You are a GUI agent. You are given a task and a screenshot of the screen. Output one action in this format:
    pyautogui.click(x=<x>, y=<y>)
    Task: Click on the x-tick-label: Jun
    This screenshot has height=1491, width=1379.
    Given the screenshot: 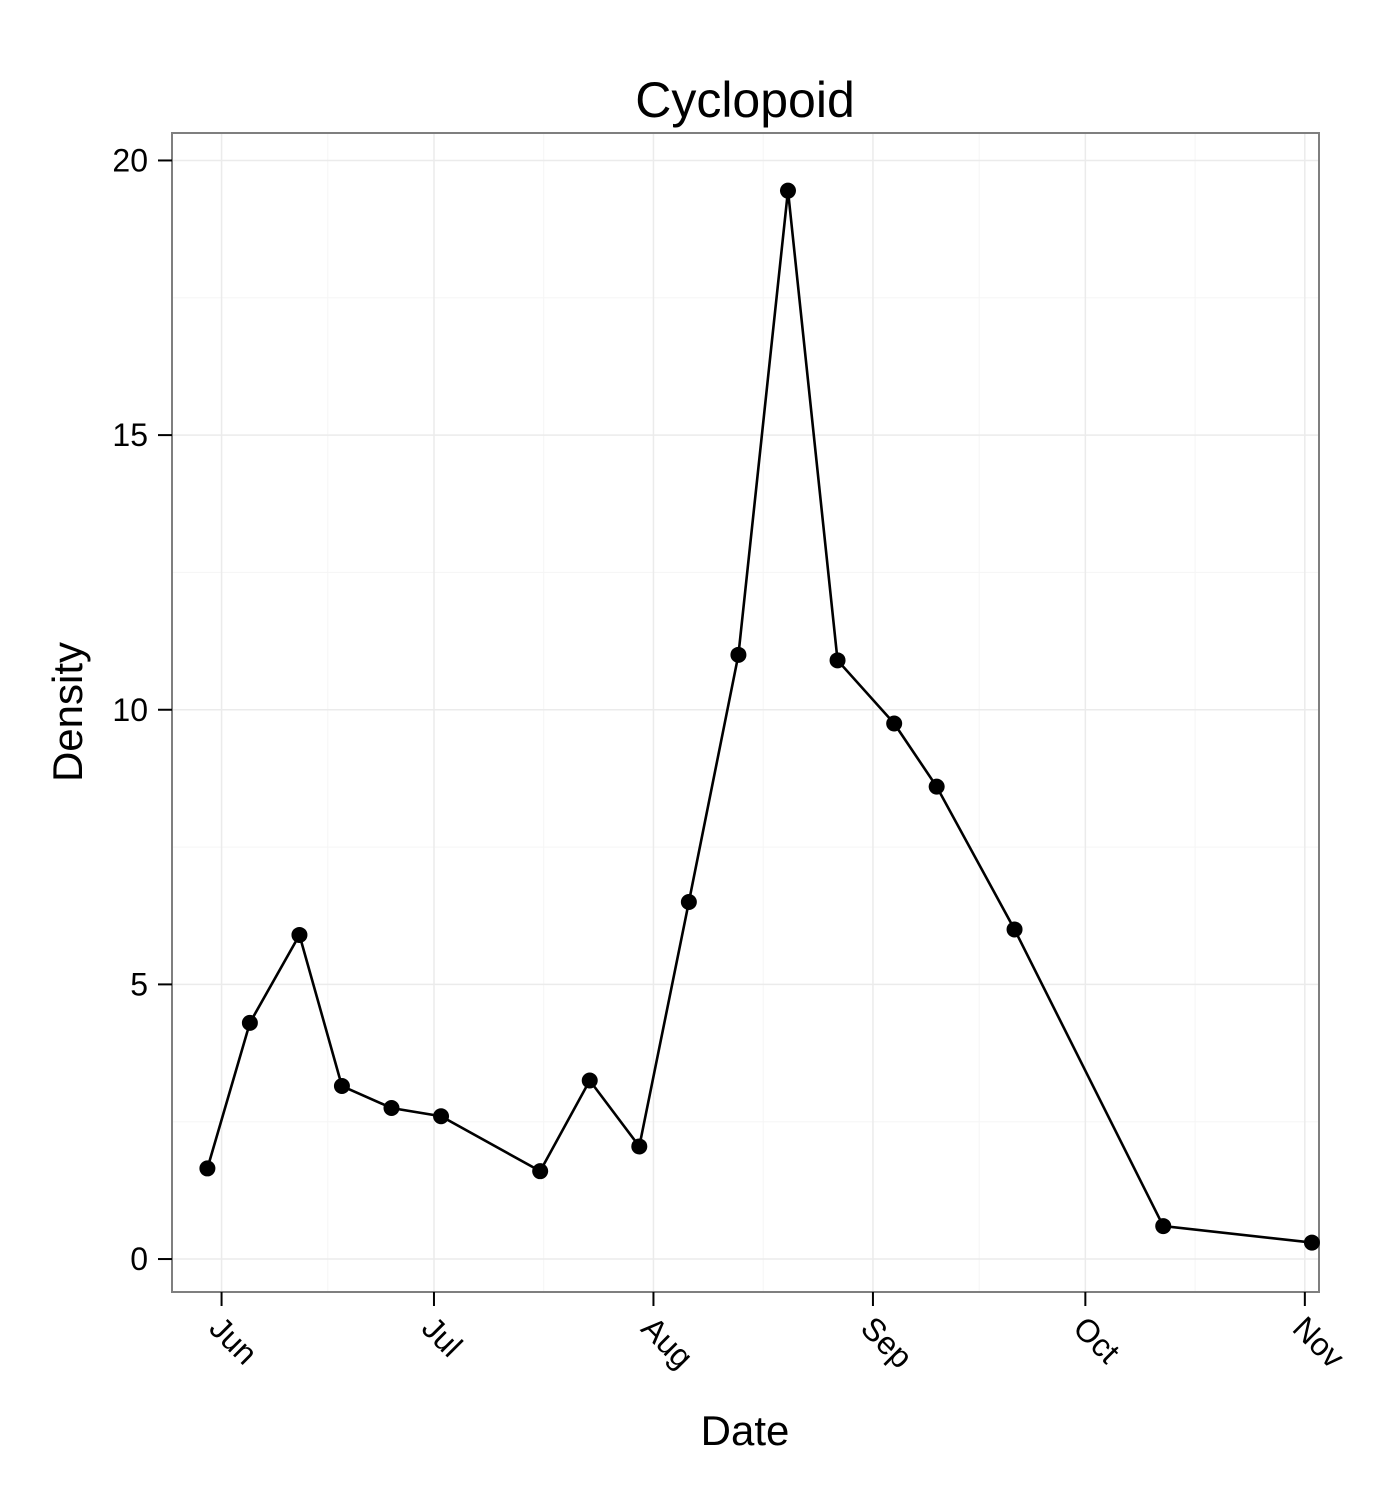 What is the action you would take?
    pyautogui.click(x=234, y=1340)
    